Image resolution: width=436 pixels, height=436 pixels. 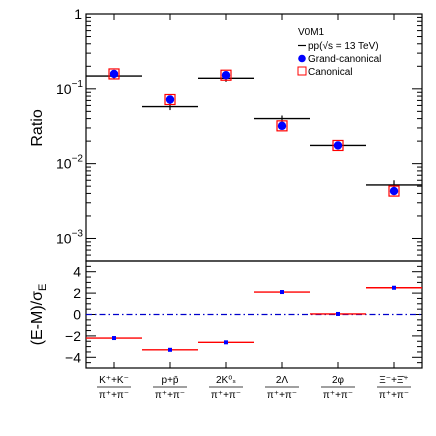 I want to click on y-tick-label: −2, so click(x=73, y=336).